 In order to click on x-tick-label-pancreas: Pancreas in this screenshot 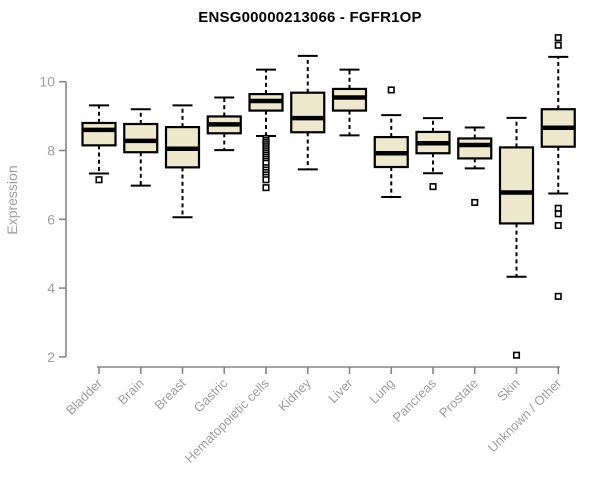, I will do `click(415, 400)`.